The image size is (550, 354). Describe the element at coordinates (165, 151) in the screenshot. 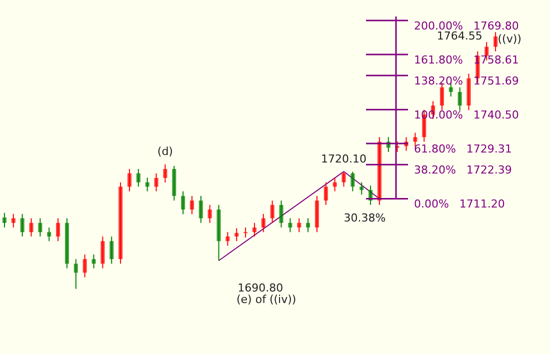

I see `annotation: (d)` at that location.